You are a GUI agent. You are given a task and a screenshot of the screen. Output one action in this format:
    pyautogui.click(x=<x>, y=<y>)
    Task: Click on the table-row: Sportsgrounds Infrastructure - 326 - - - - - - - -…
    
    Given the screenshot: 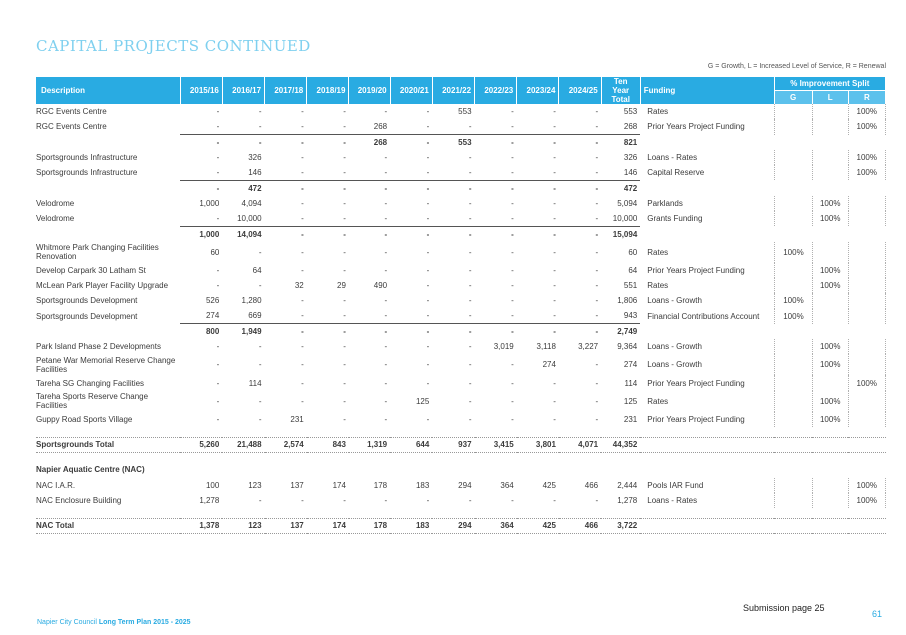 What is the action you would take?
    pyautogui.click(x=461, y=157)
    